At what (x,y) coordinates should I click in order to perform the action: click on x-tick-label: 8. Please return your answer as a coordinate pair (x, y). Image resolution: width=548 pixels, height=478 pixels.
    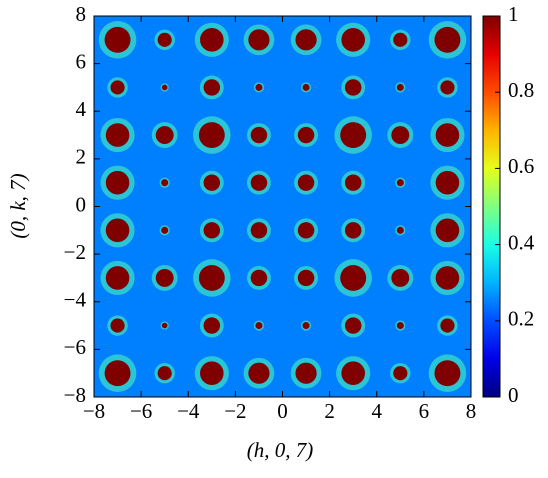
    Looking at the image, I should click on (471, 411).